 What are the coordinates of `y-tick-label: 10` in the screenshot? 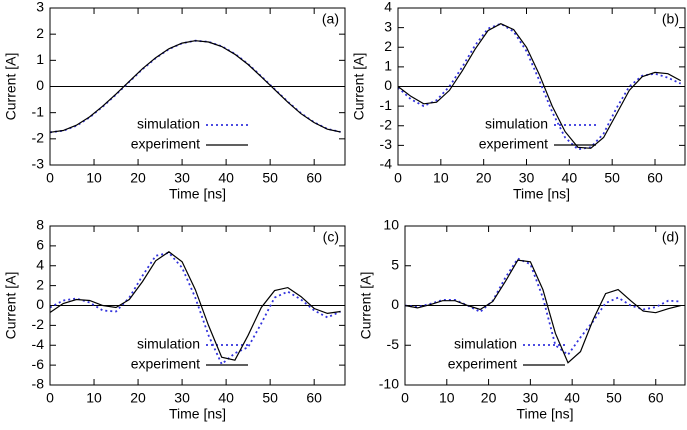 It's located at (391, 225).